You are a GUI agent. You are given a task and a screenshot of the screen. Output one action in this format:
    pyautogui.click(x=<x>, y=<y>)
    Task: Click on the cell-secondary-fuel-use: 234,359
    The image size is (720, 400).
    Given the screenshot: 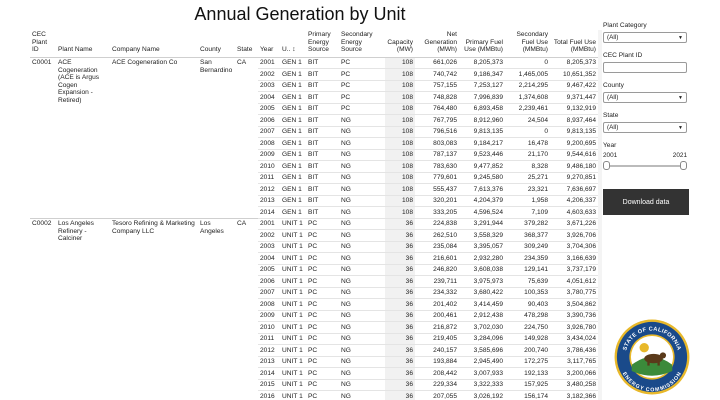 What is the action you would take?
    pyautogui.click(x=527, y=258)
    